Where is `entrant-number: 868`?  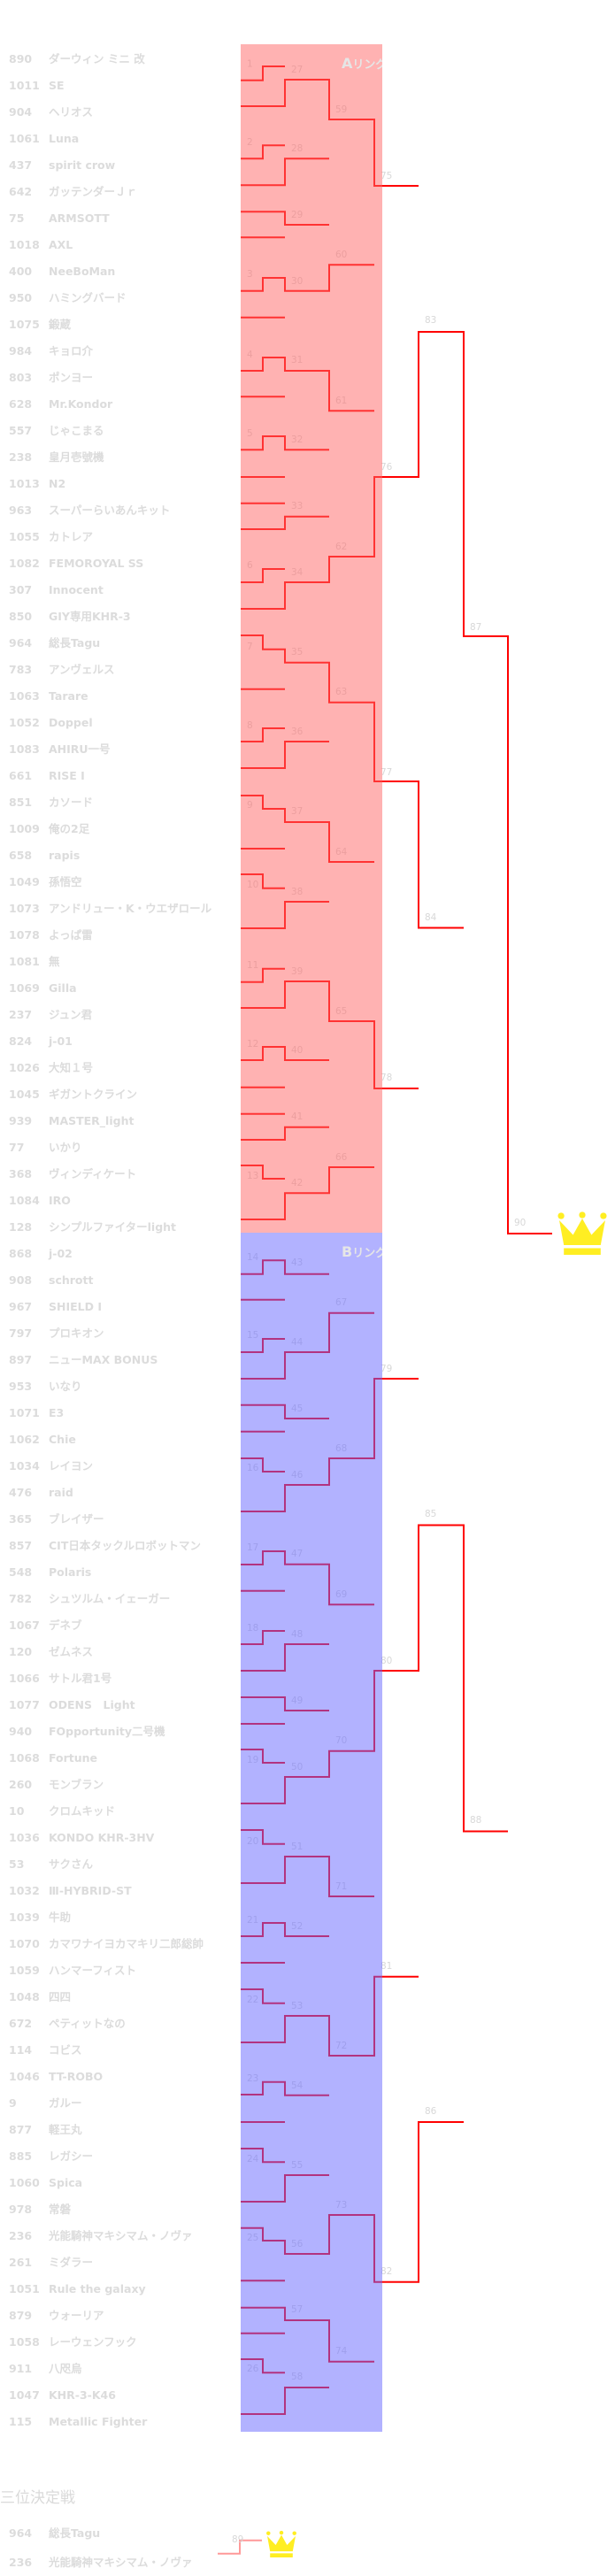
entrant-number: 868 is located at coordinates (21, 1253).